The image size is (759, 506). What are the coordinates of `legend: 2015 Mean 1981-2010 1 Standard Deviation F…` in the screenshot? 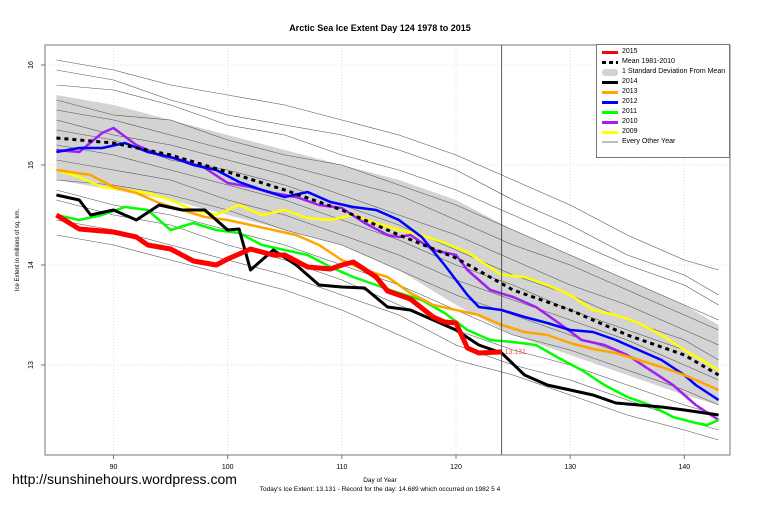 It's located at (663, 101).